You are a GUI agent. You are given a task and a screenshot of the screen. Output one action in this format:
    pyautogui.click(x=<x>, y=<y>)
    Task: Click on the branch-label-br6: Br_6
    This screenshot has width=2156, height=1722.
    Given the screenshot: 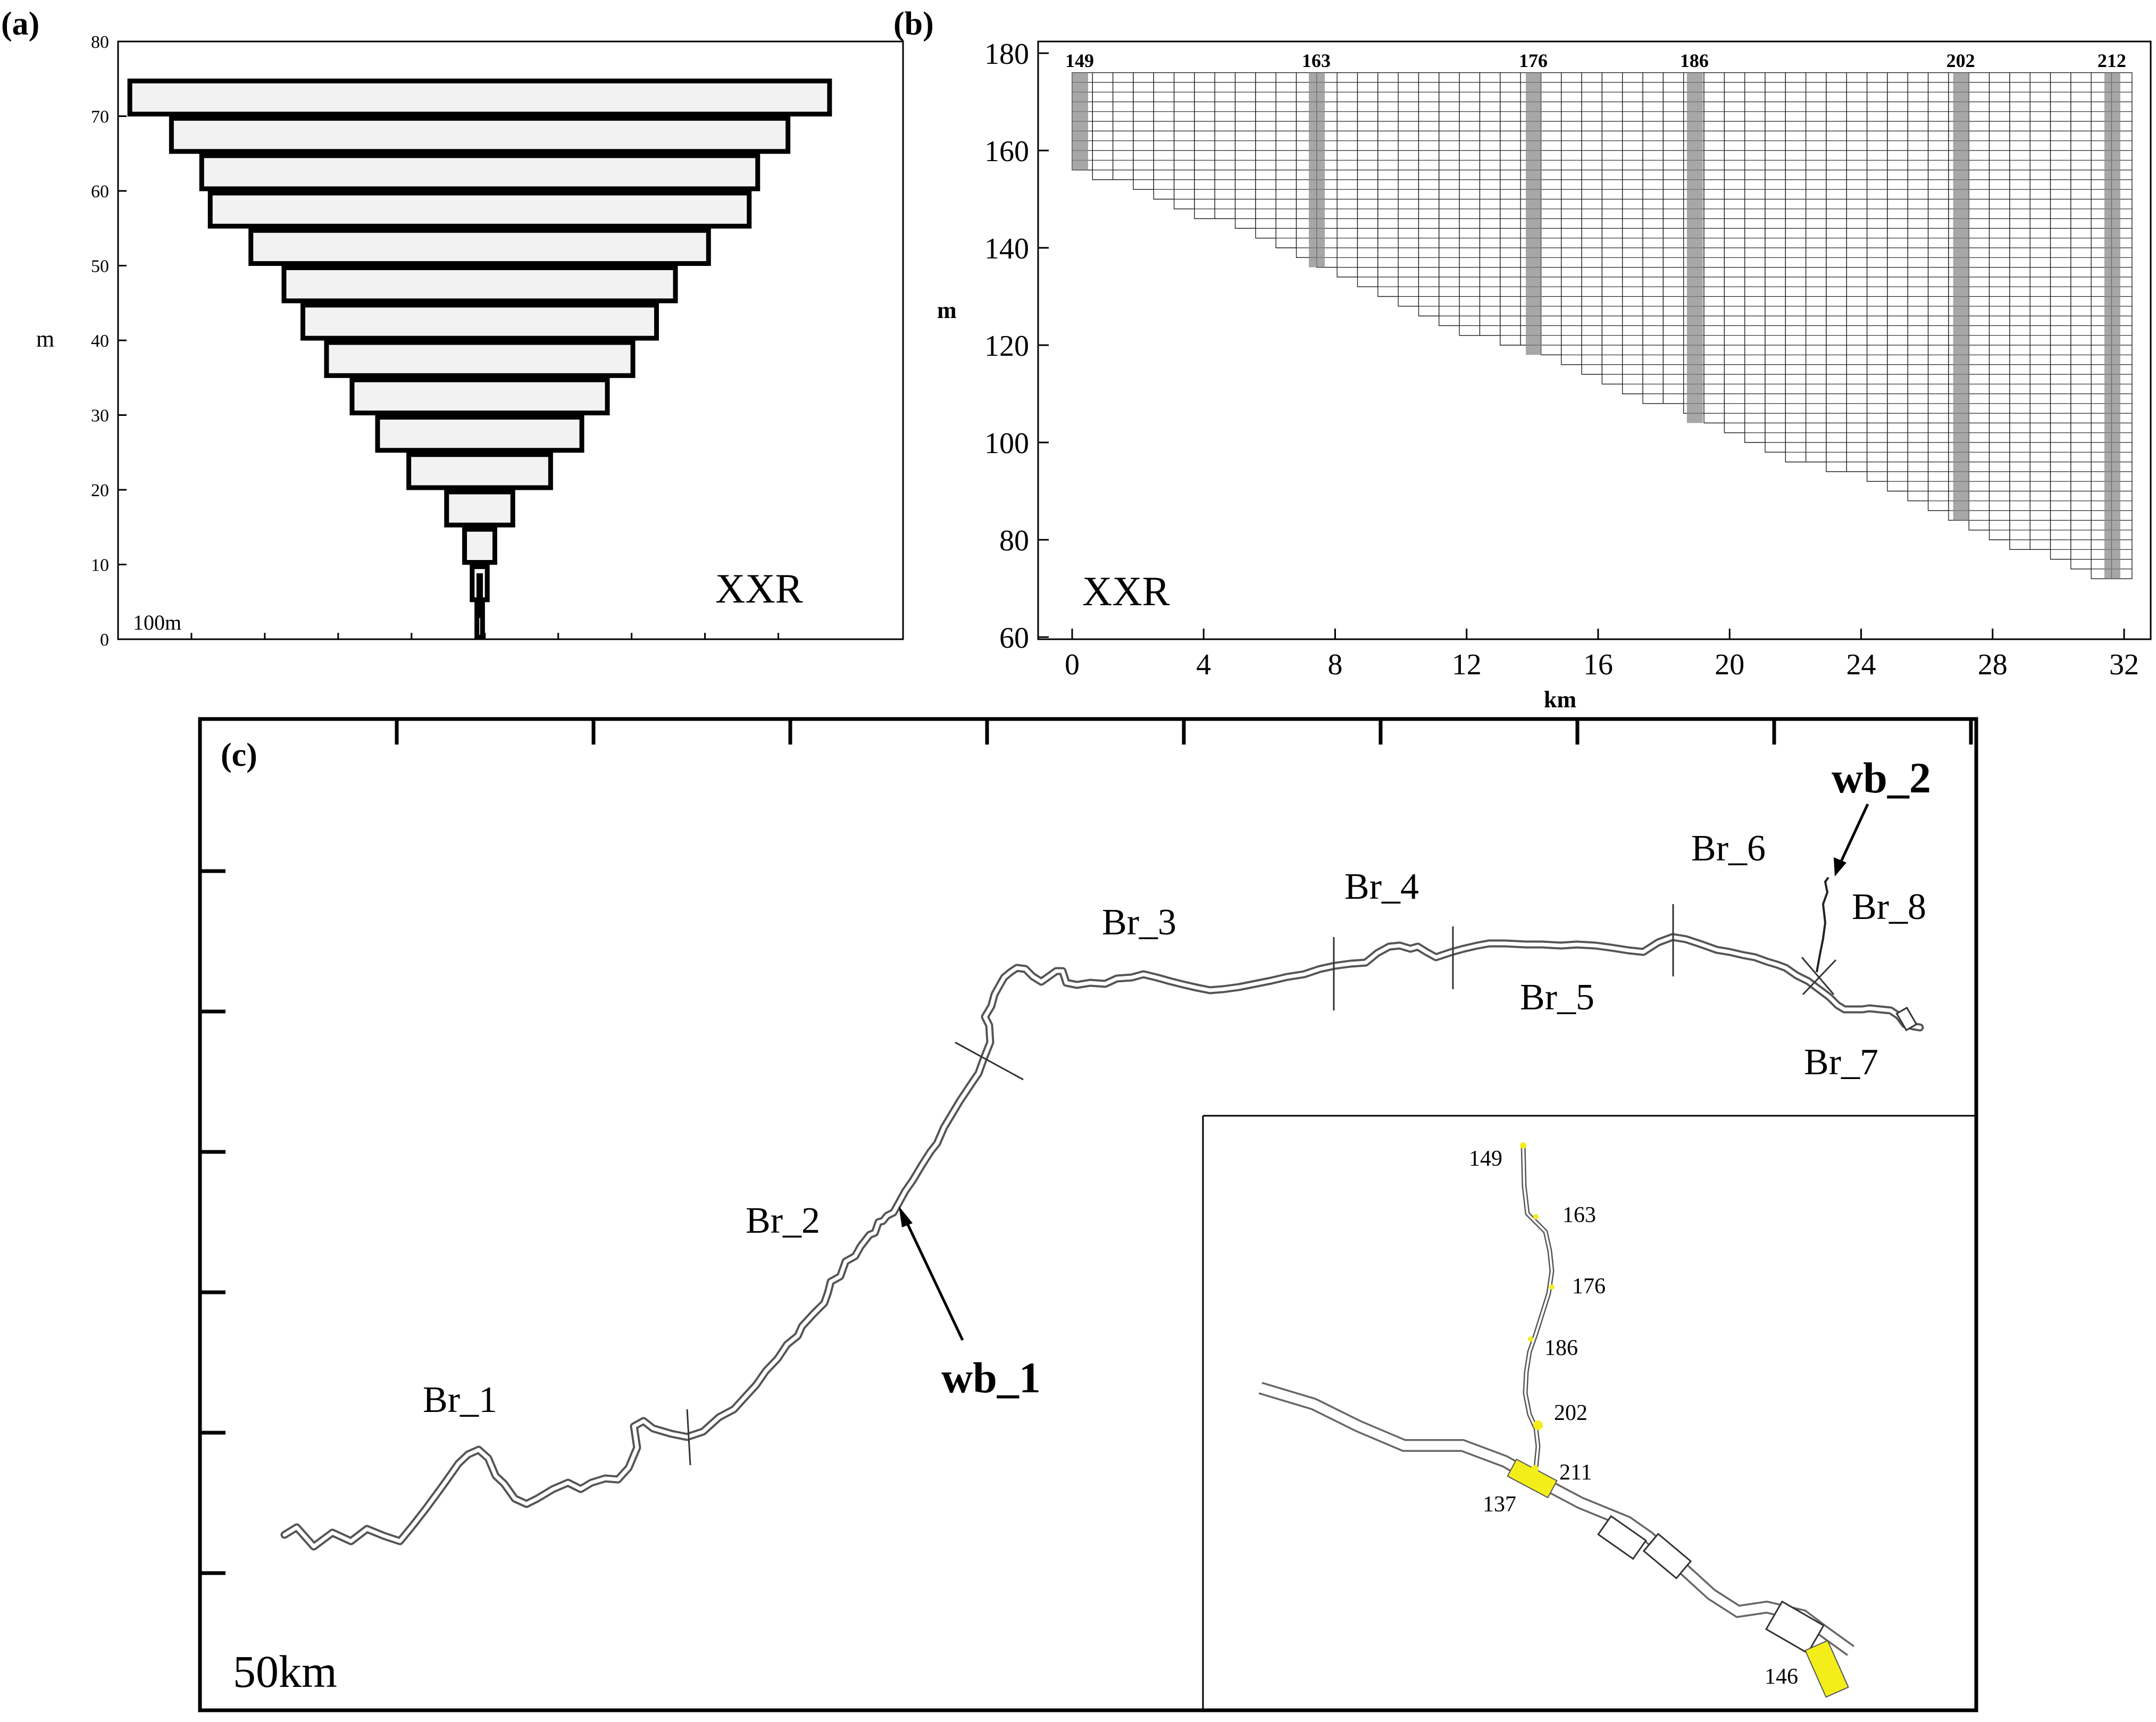 What is the action you would take?
    pyautogui.click(x=1729, y=848)
    